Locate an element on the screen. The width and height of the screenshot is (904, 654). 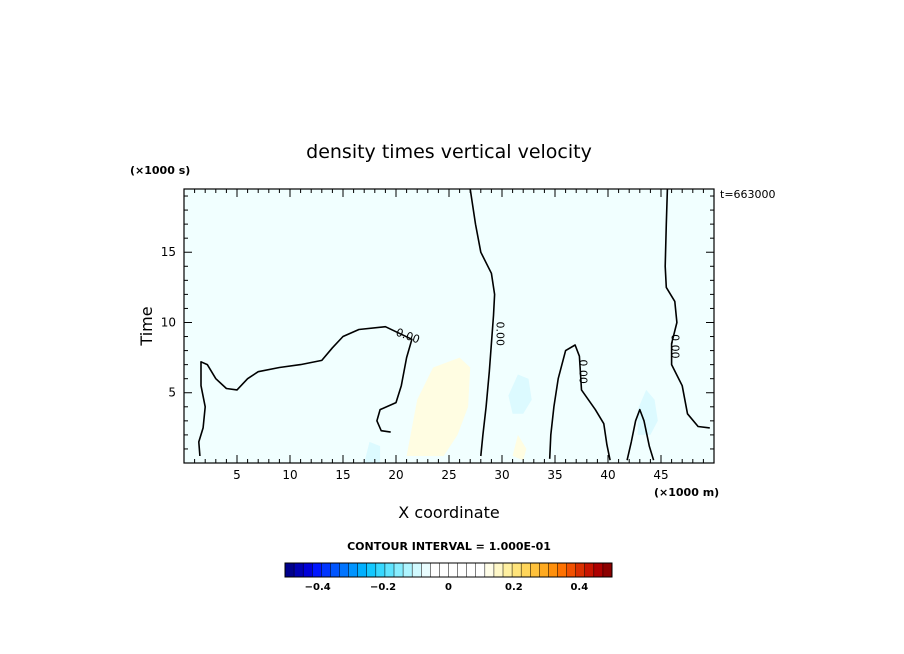
x-tick-label: 10 is located at coordinates (289, 475).